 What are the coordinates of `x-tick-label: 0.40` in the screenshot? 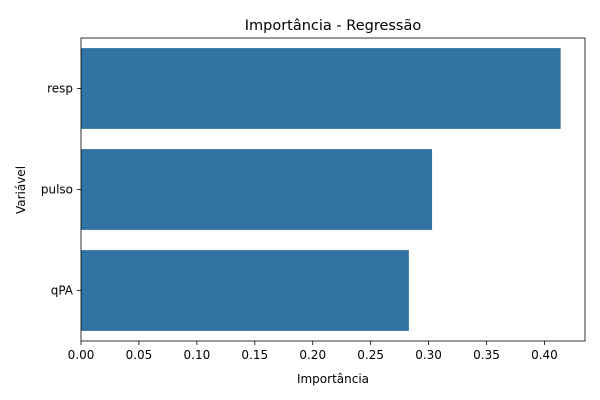 It's located at (544, 355).